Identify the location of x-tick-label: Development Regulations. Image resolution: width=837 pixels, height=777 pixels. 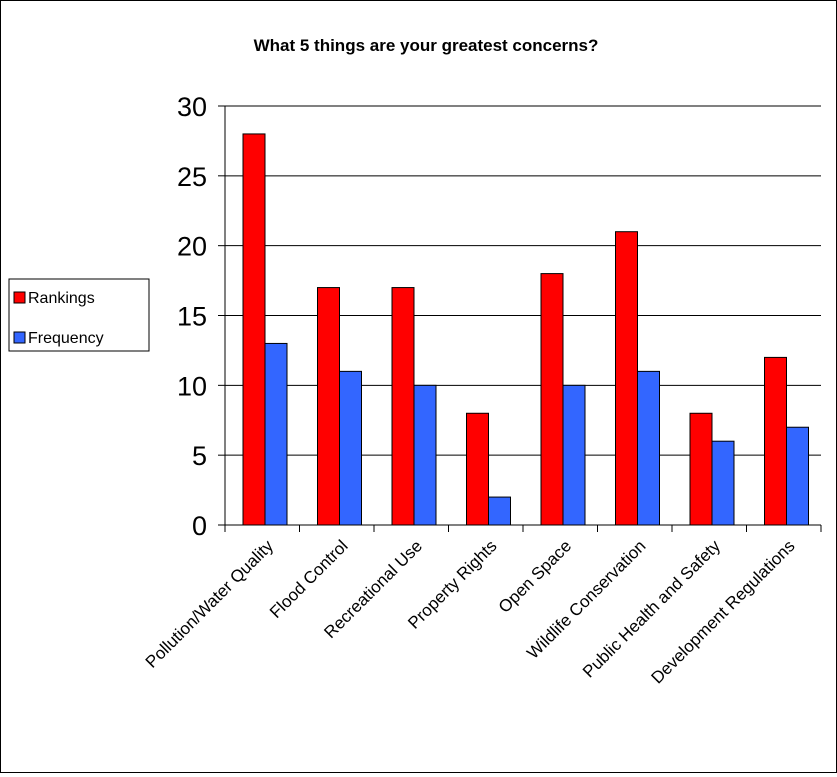
(722, 611).